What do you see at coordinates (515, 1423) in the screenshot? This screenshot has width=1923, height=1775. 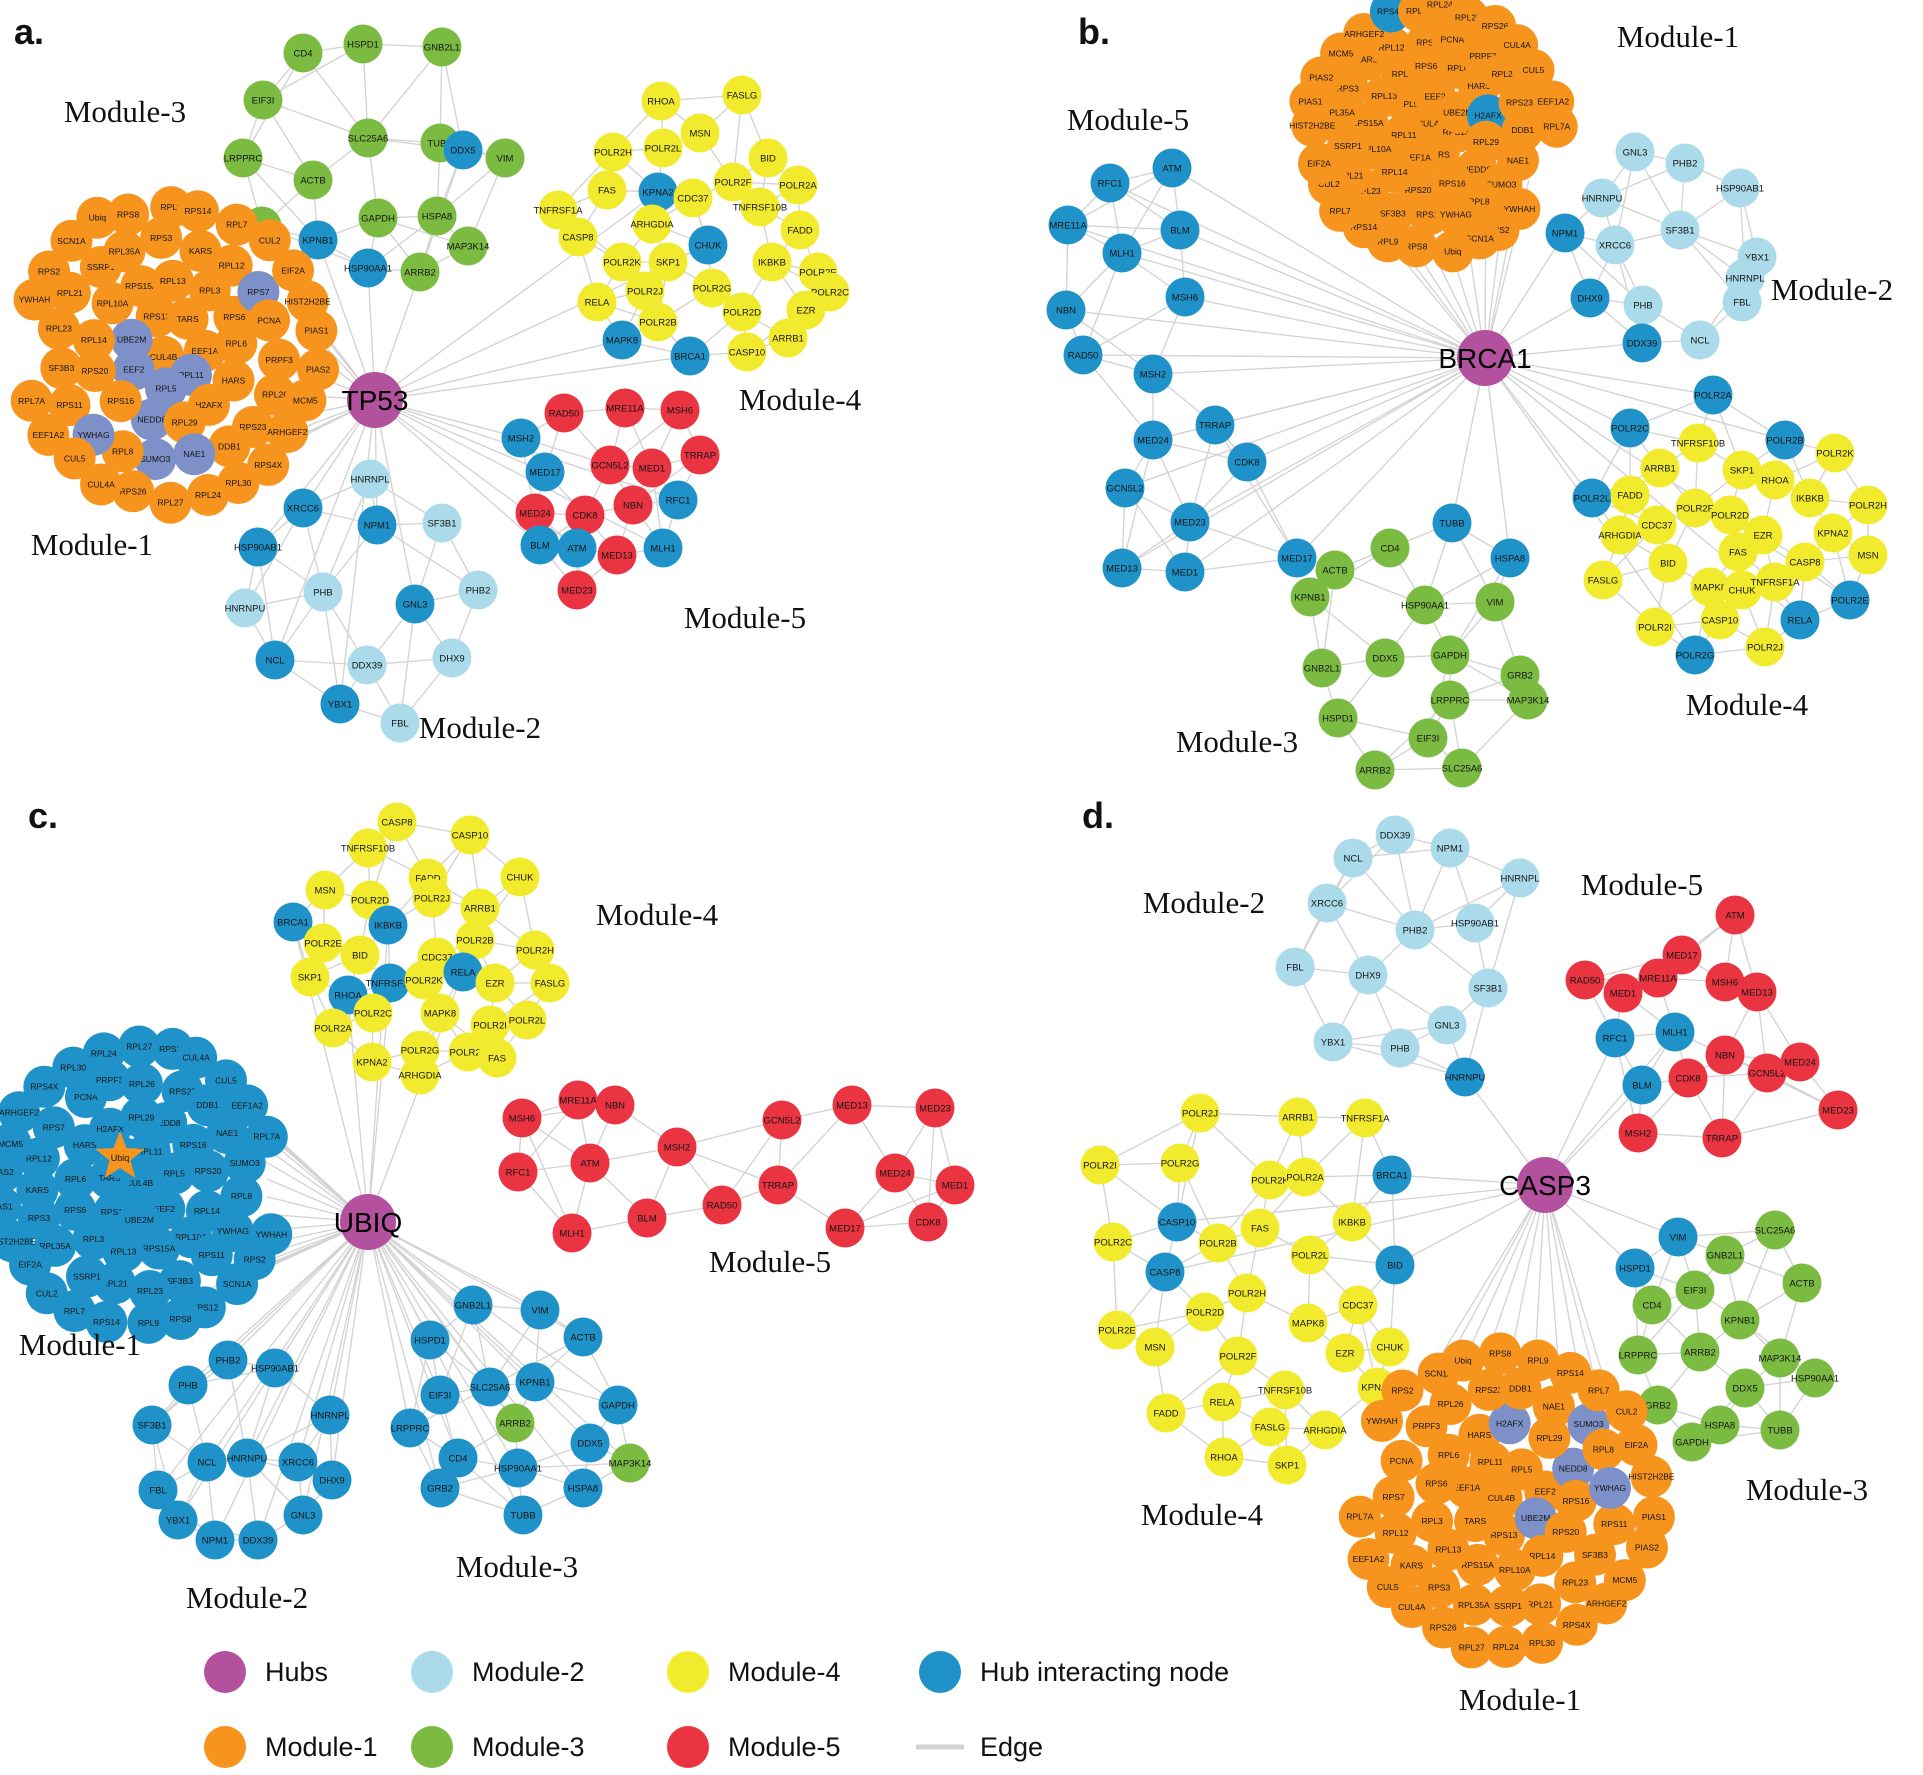 I see `node-ARRB2` at bounding box center [515, 1423].